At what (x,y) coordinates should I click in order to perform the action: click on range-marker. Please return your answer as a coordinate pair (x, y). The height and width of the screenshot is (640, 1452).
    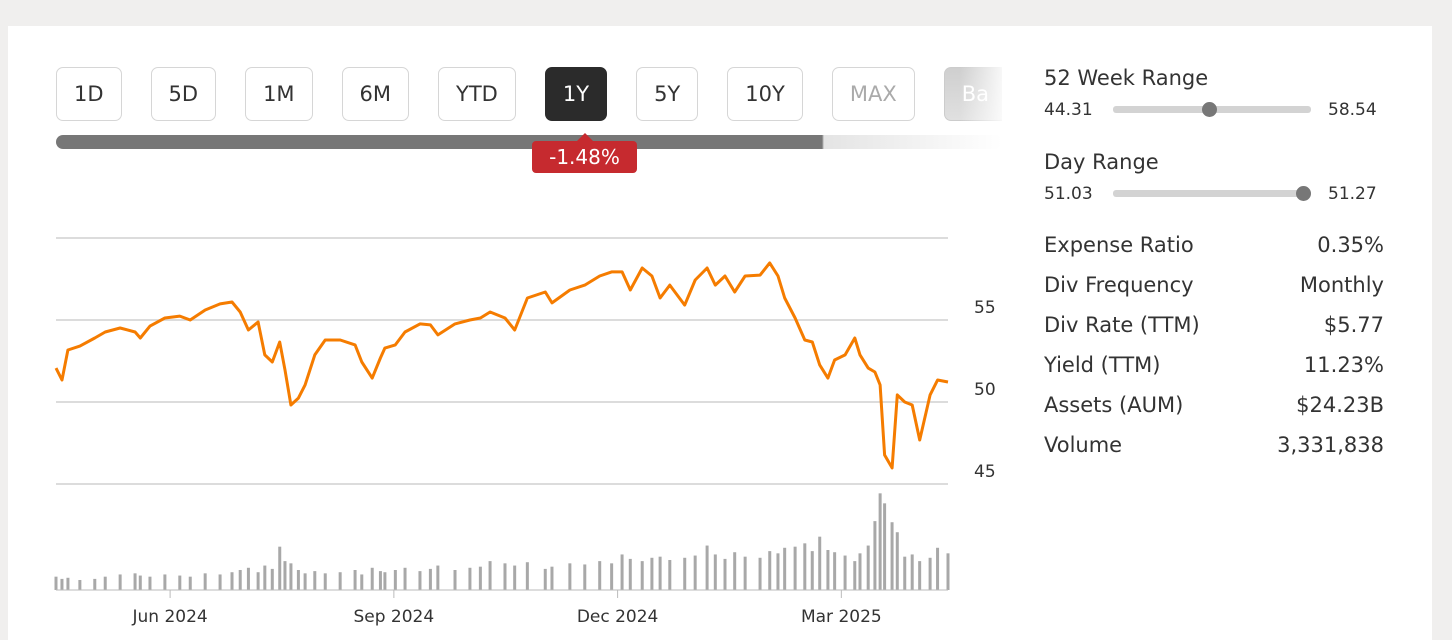
    Looking at the image, I should click on (1303, 193).